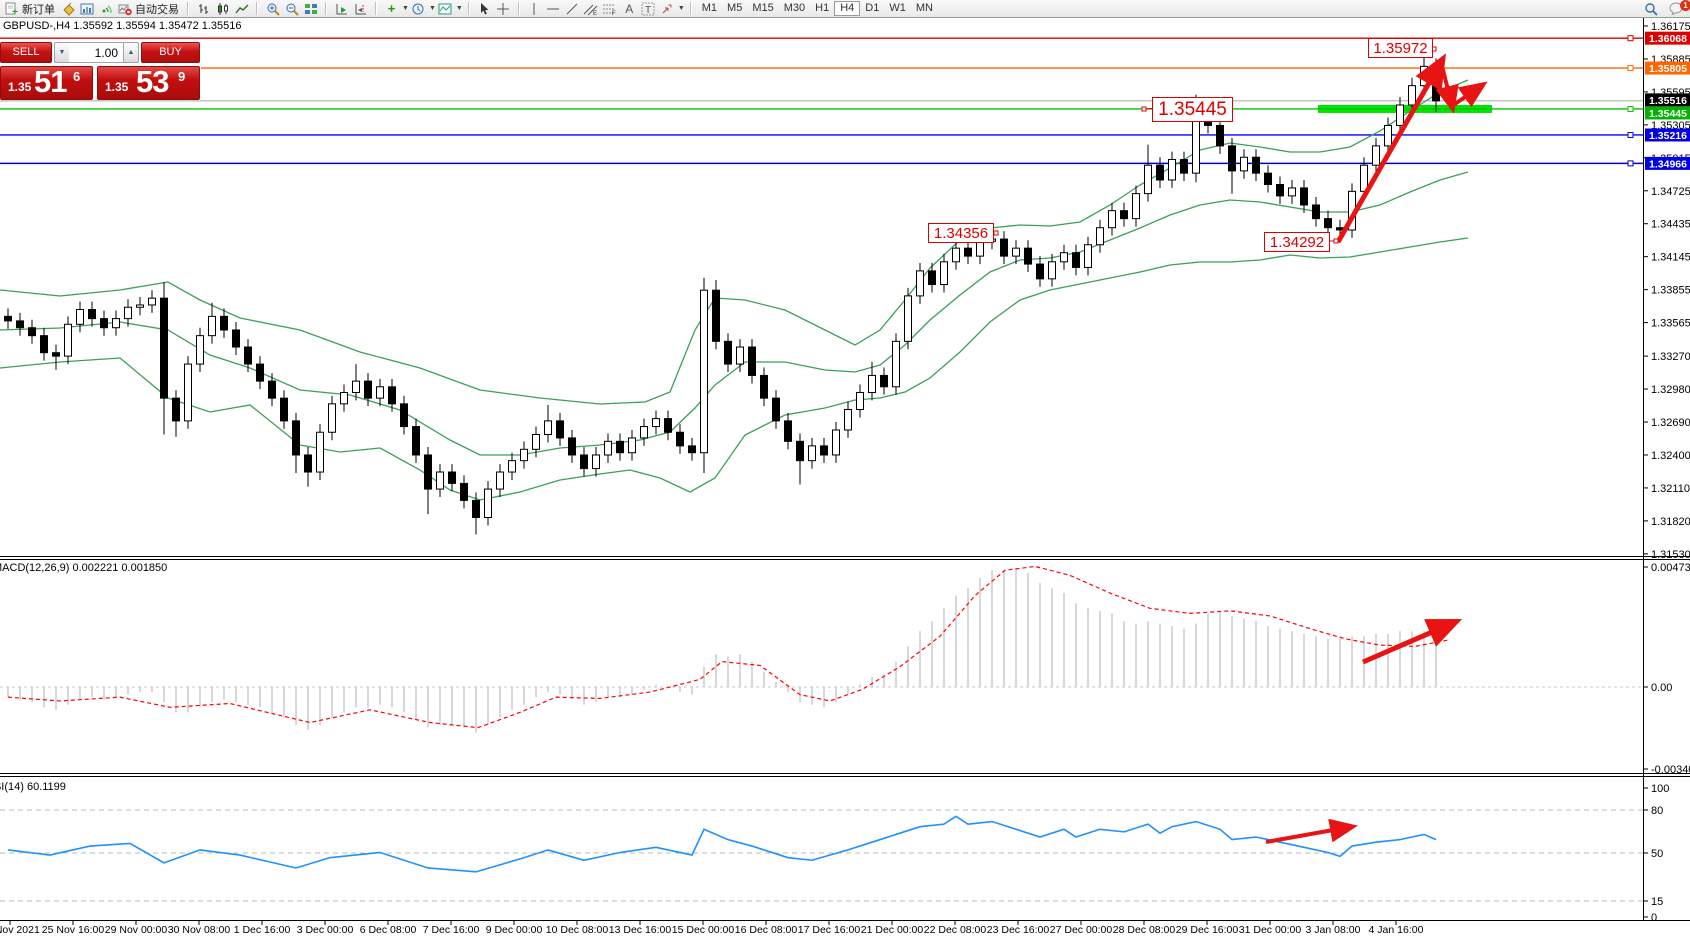 The image size is (1690, 938). Describe the element at coordinates (961, 233) in the screenshot. I see `price-annotation-low1: 1.34356` at that location.